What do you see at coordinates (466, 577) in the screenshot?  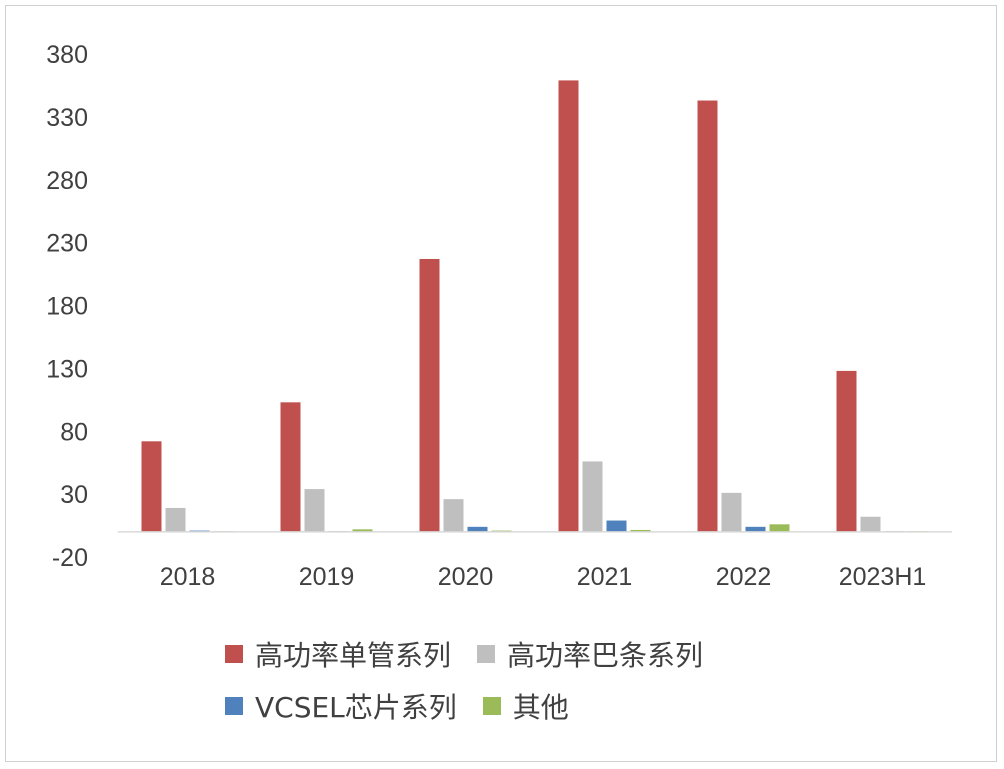 I see `x-tick-label: 2020` at bounding box center [466, 577].